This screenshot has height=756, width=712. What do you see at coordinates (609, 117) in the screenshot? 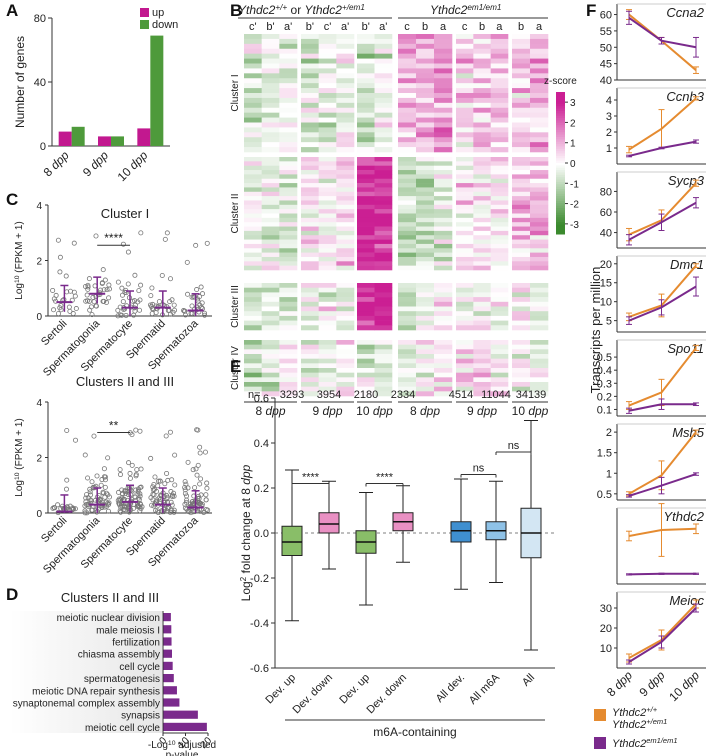
I see `y-tick-label: 3` at bounding box center [609, 117].